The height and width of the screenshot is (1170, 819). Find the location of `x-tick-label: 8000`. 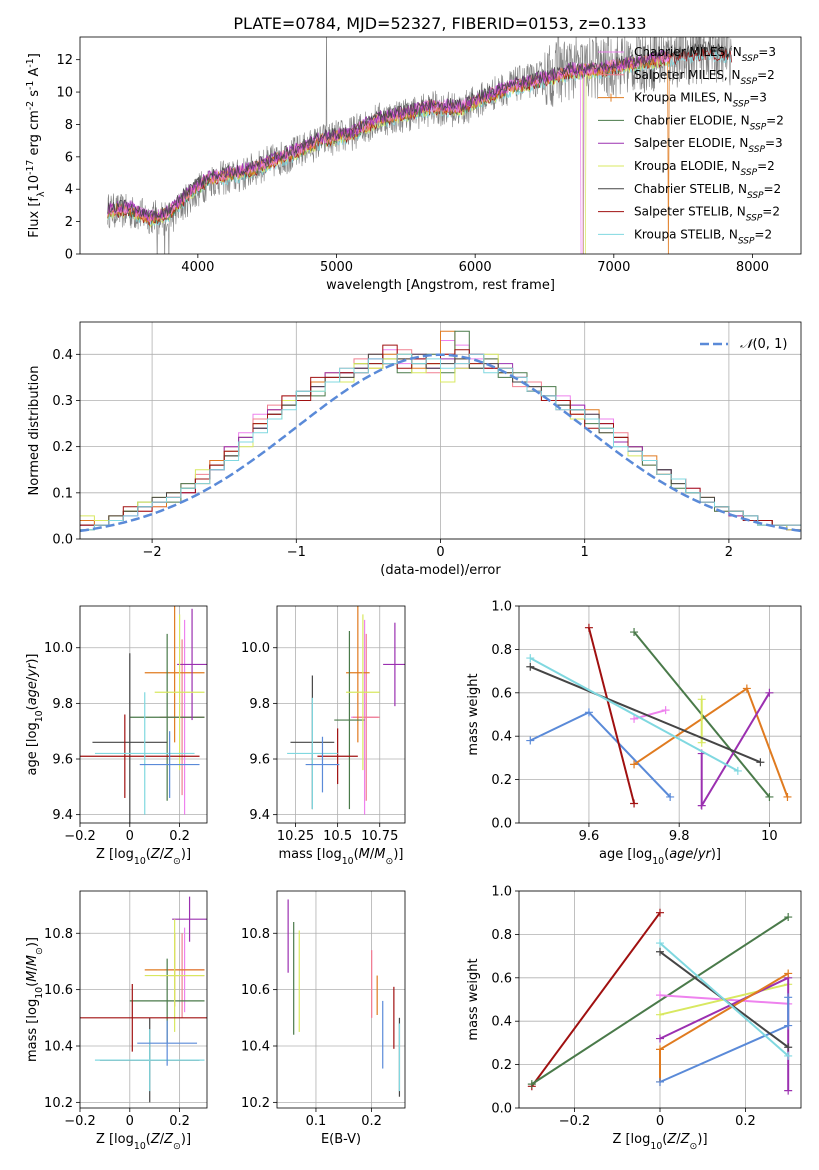

x-tick-label: 8000 is located at coordinates (752, 267).